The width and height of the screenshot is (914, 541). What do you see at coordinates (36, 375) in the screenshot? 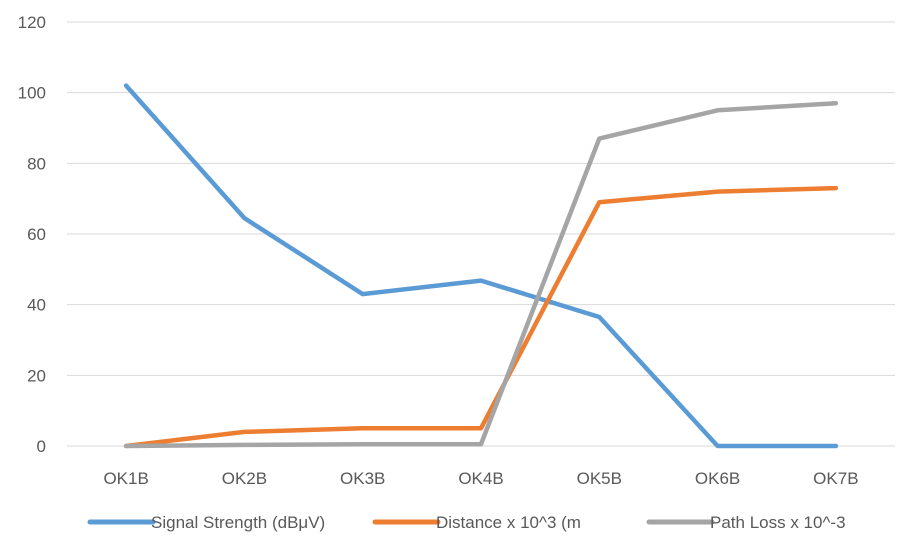
I see `y-tick-label: 20` at bounding box center [36, 375].